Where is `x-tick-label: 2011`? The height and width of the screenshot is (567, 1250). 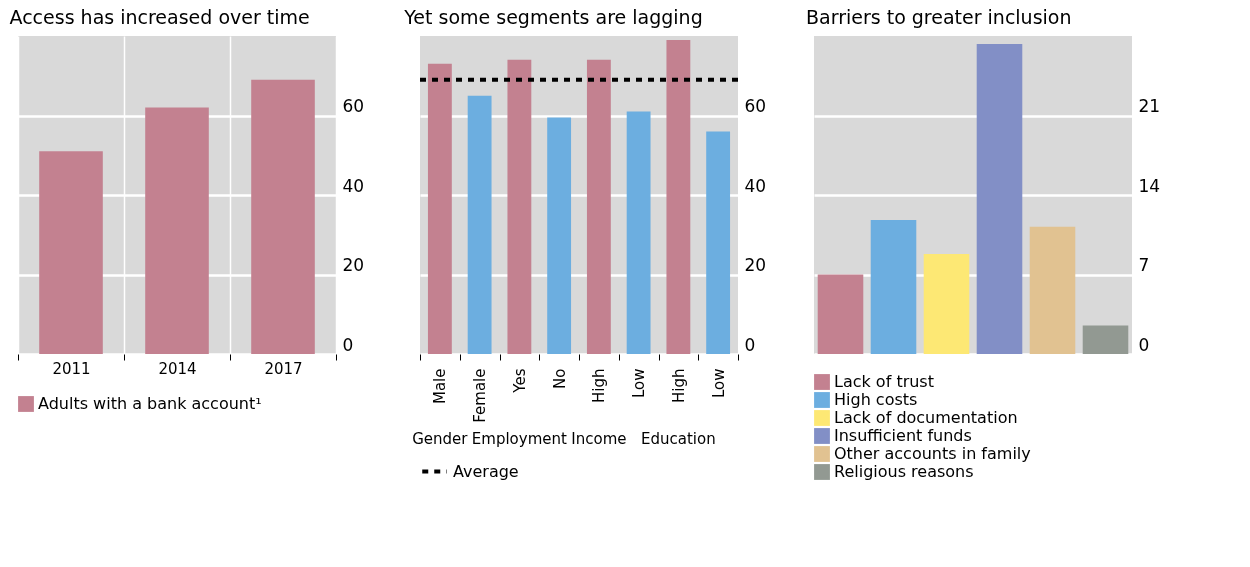 x-tick-label: 2011 is located at coordinates (71, 368).